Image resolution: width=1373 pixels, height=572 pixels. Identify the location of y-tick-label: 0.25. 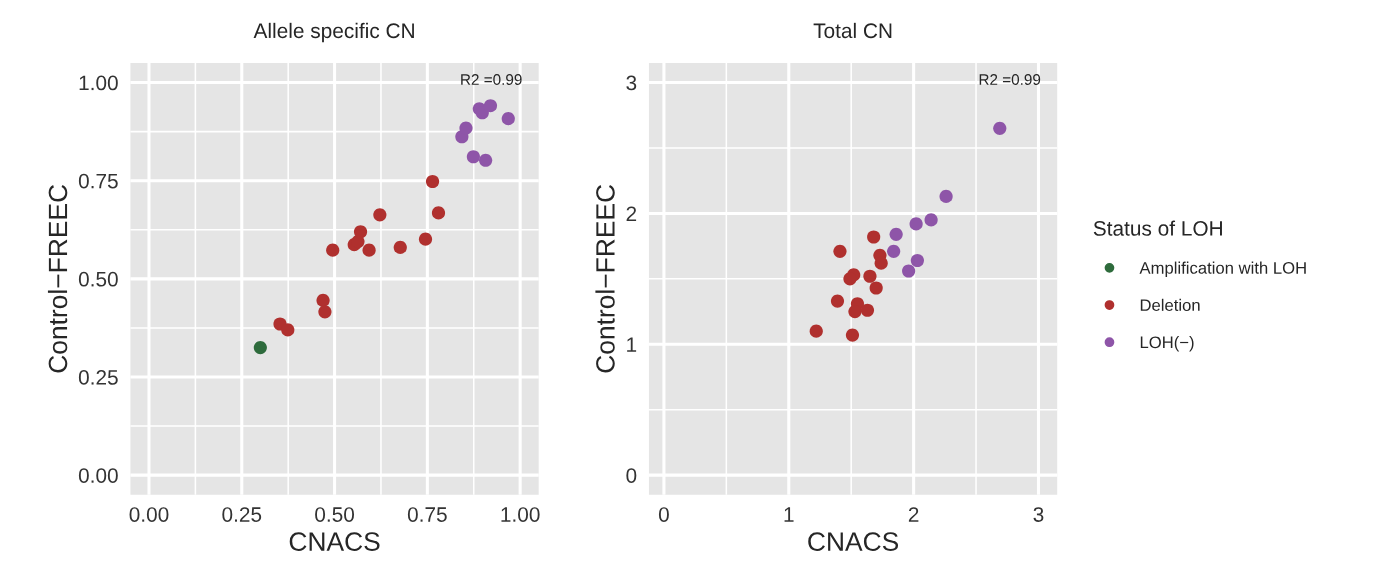
(98, 377).